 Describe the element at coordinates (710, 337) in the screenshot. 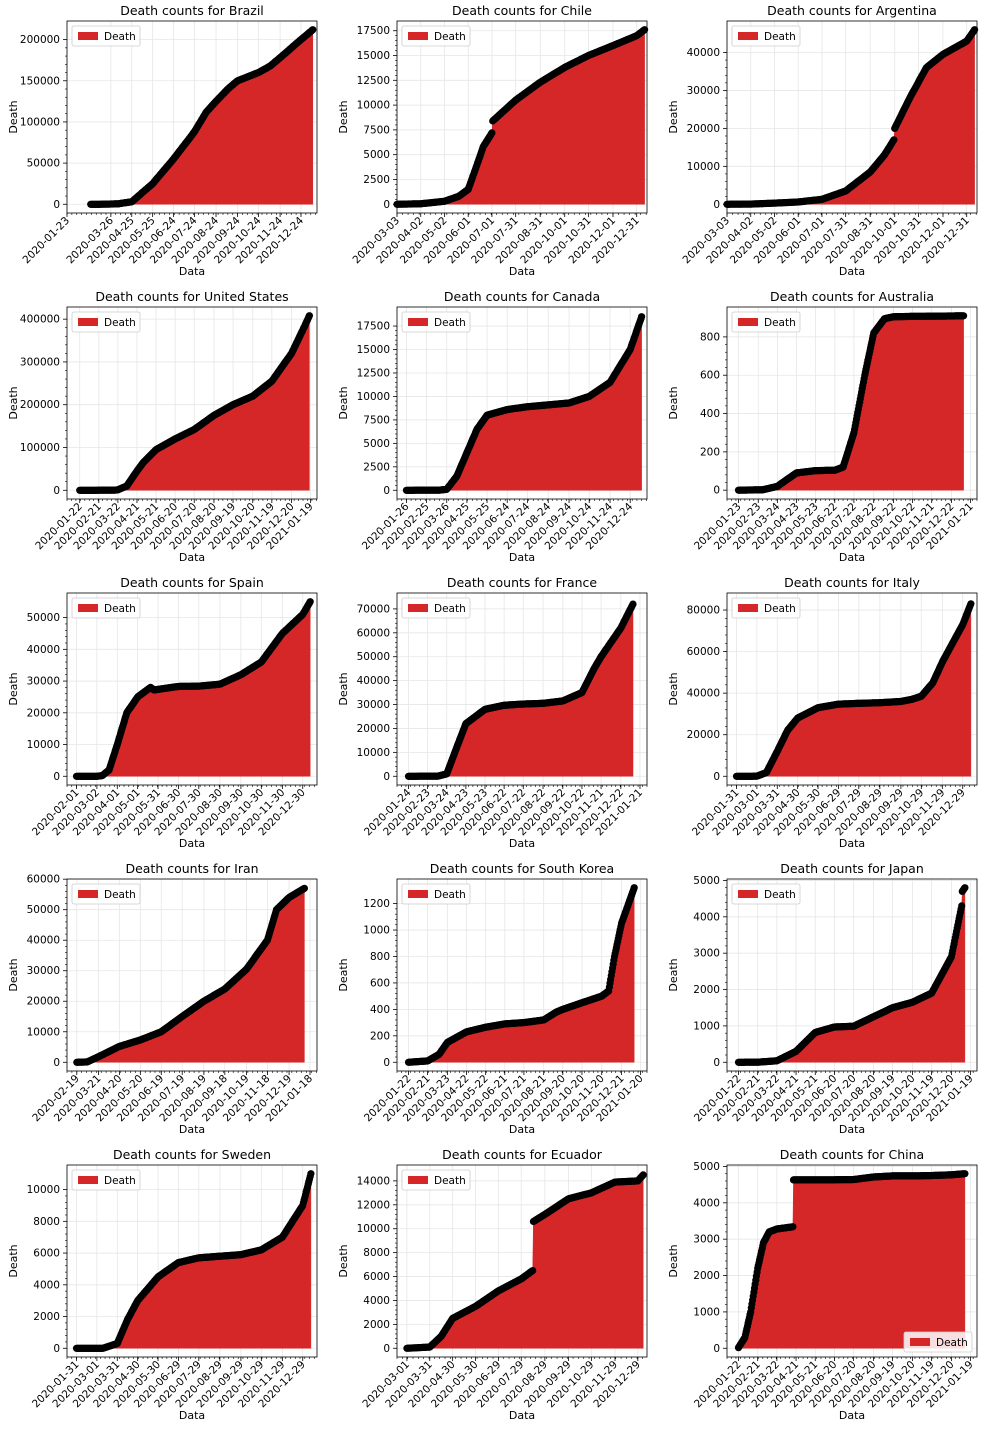

I see `y-tick-label: 800` at that location.